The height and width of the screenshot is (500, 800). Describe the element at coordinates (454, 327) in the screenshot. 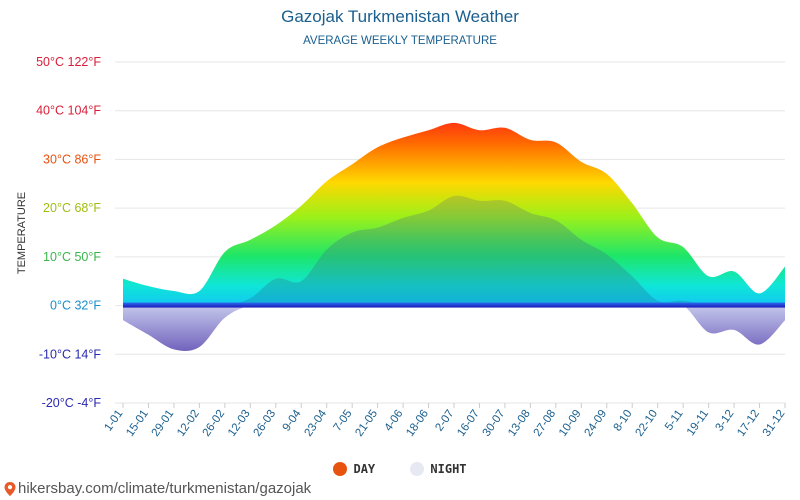

I see `night-cold-area` at that location.